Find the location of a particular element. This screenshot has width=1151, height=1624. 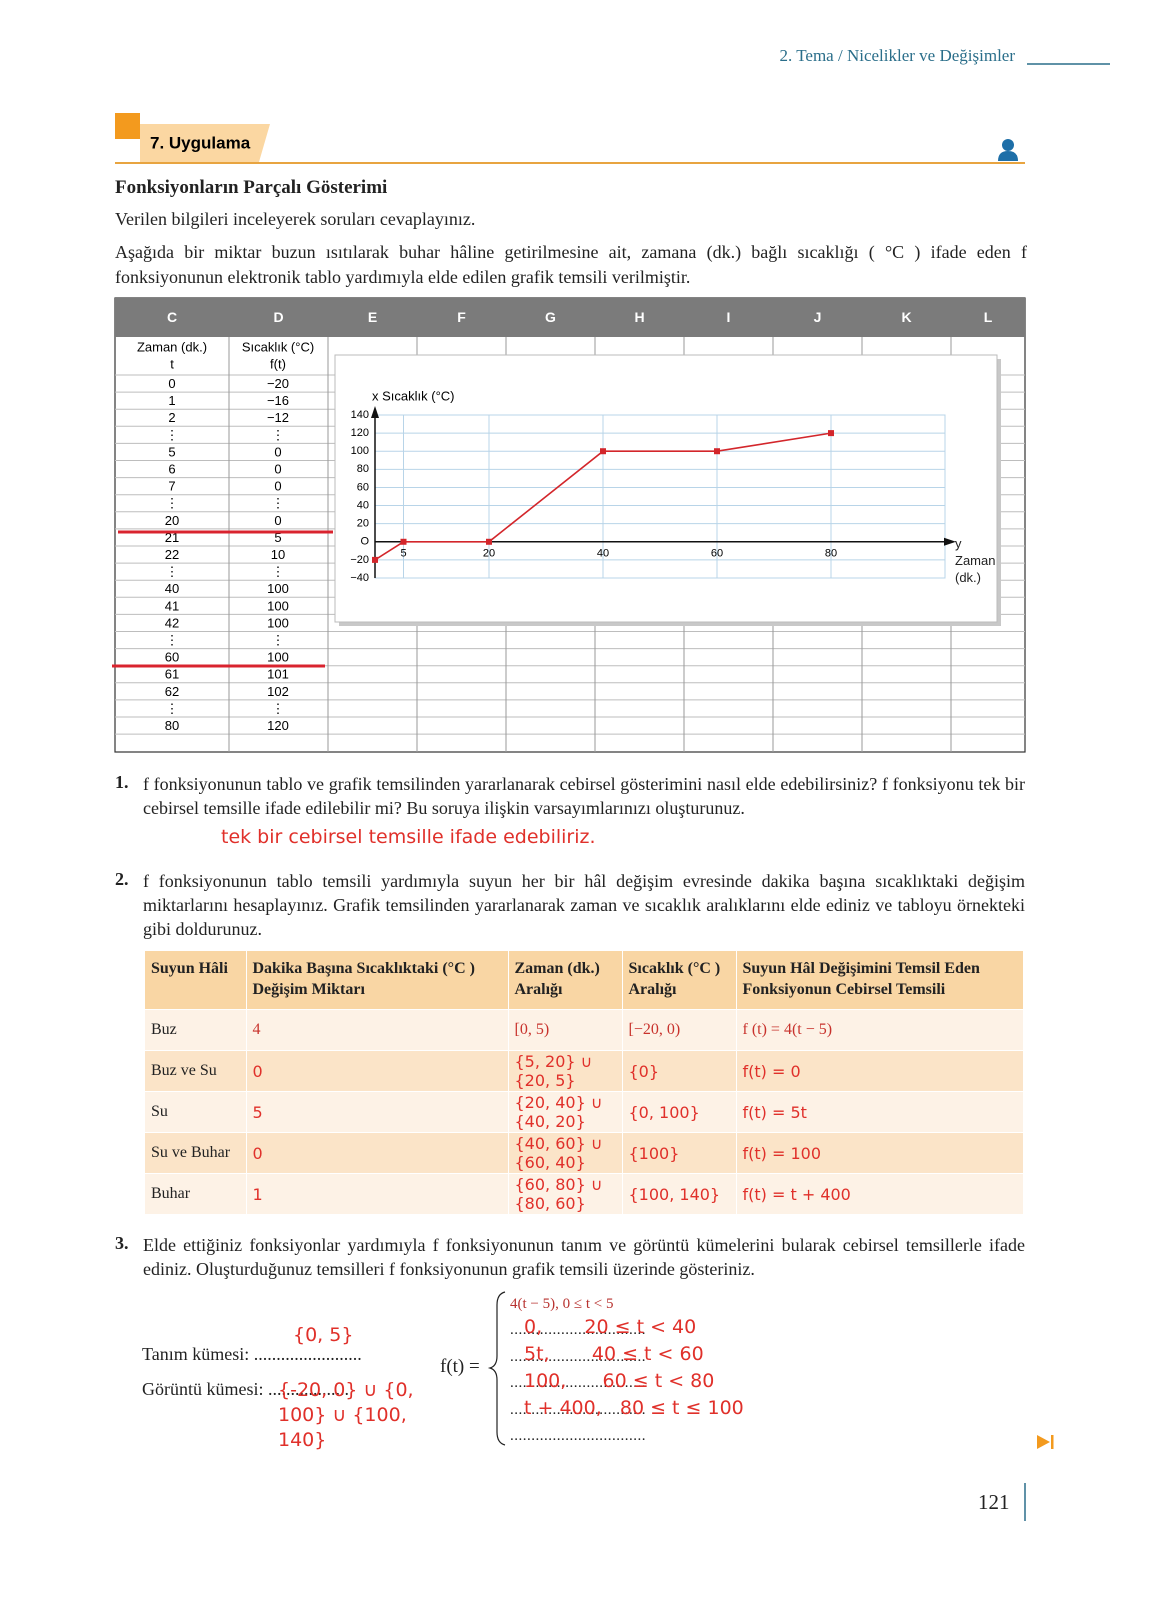

sheet-cell: 42 is located at coordinates (172, 622).